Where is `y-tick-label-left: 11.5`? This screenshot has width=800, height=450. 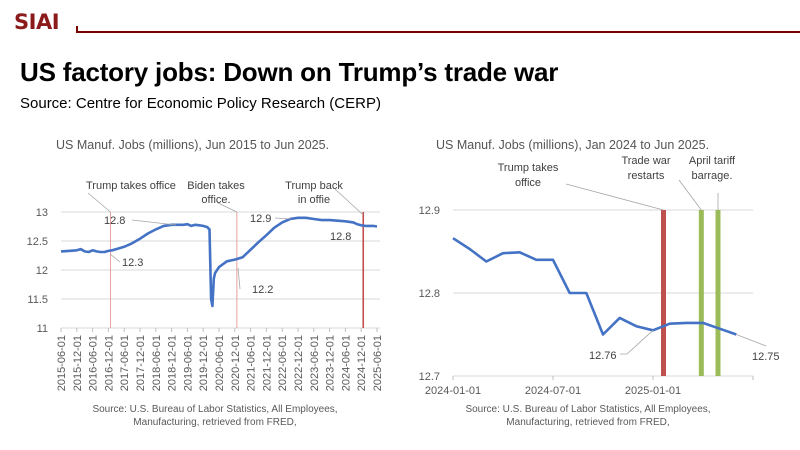 y-tick-label-left: 11.5 is located at coordinates (37, 300).